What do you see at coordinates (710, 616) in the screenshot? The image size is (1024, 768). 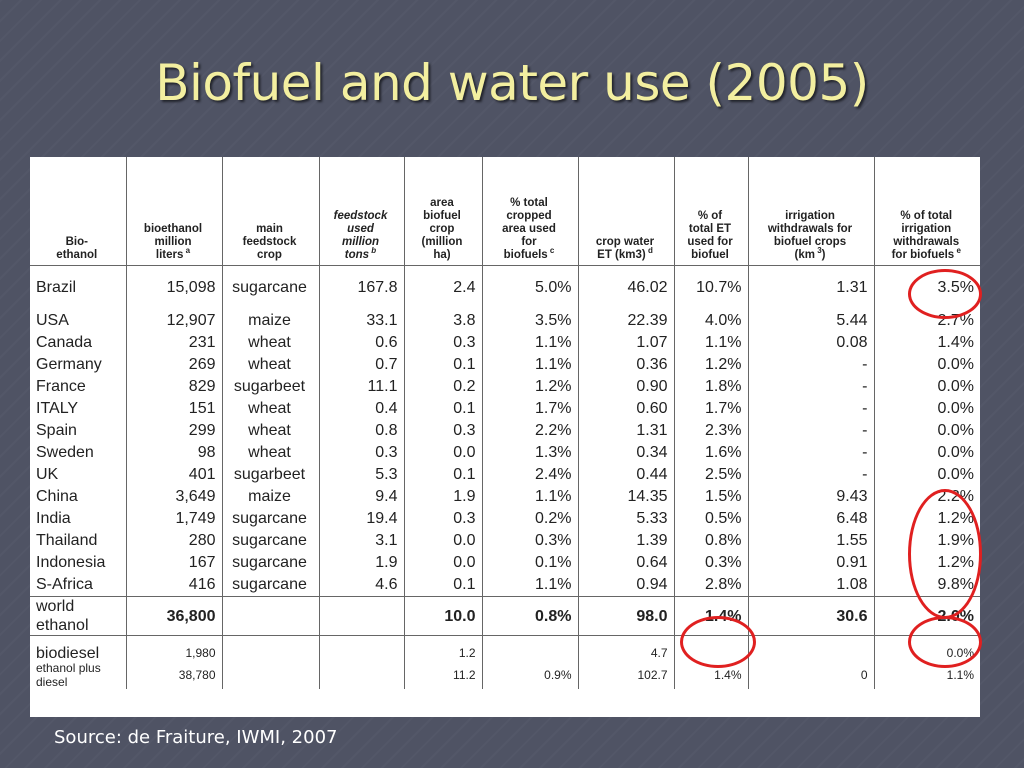 I see `cell-pct-et: 1.4%` at bounding box center [710, 616].